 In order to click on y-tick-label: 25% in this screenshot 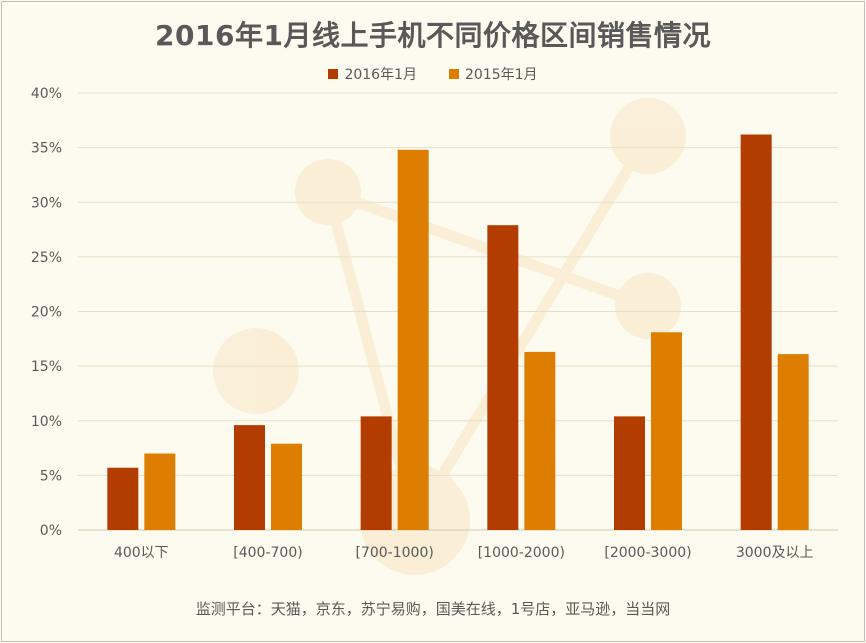, I will do `click(46, 258)`.